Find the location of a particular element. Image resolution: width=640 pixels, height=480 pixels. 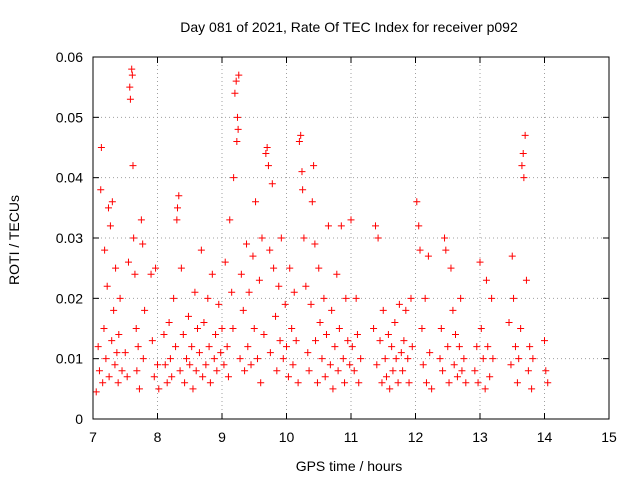

x-tick-label: 9 is located at coordinates (222, 437).